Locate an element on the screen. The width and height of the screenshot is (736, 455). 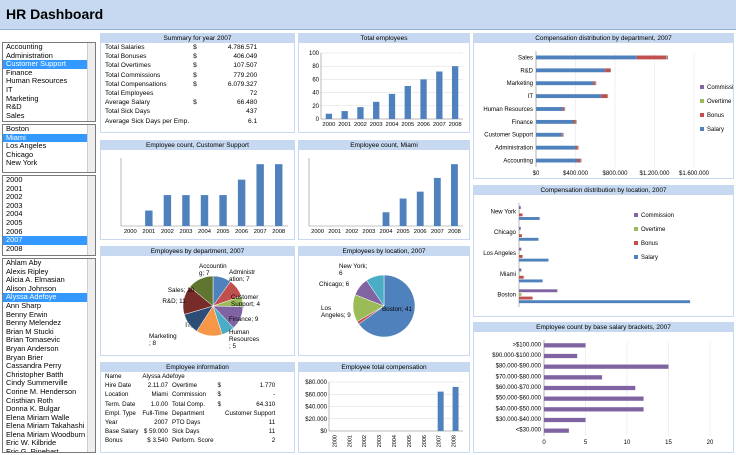
departments-list-item: Finance is located at coordinates (19, 72).